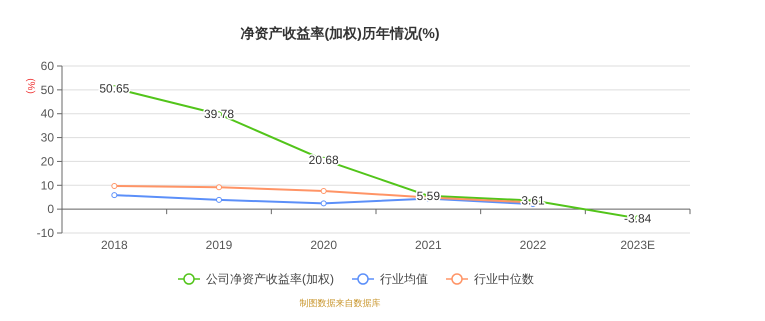  What do you see at coordinates (219, 245) in the screenshot?
I see `x-tick-label: 2019` at bounding box center [219, 245].